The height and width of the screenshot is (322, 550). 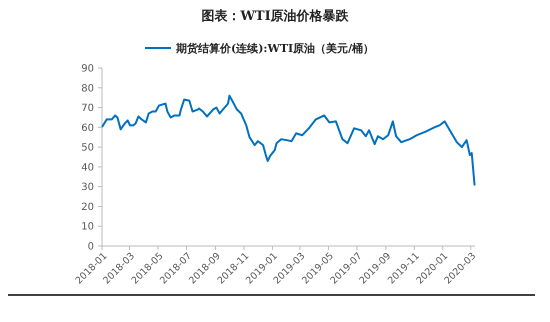 I want to click on y-tick-label: 40, so click(x=87, y=168).